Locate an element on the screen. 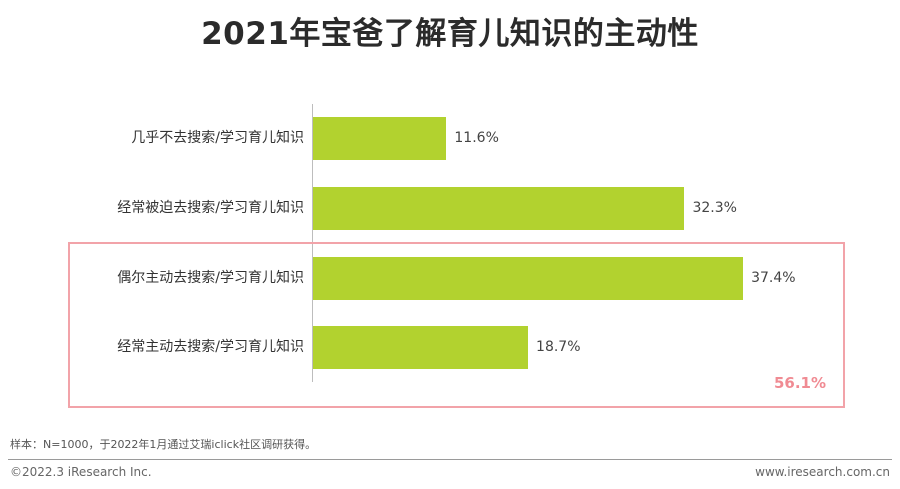  value-label-1: 11.6% is located at coordinates (476, 138).